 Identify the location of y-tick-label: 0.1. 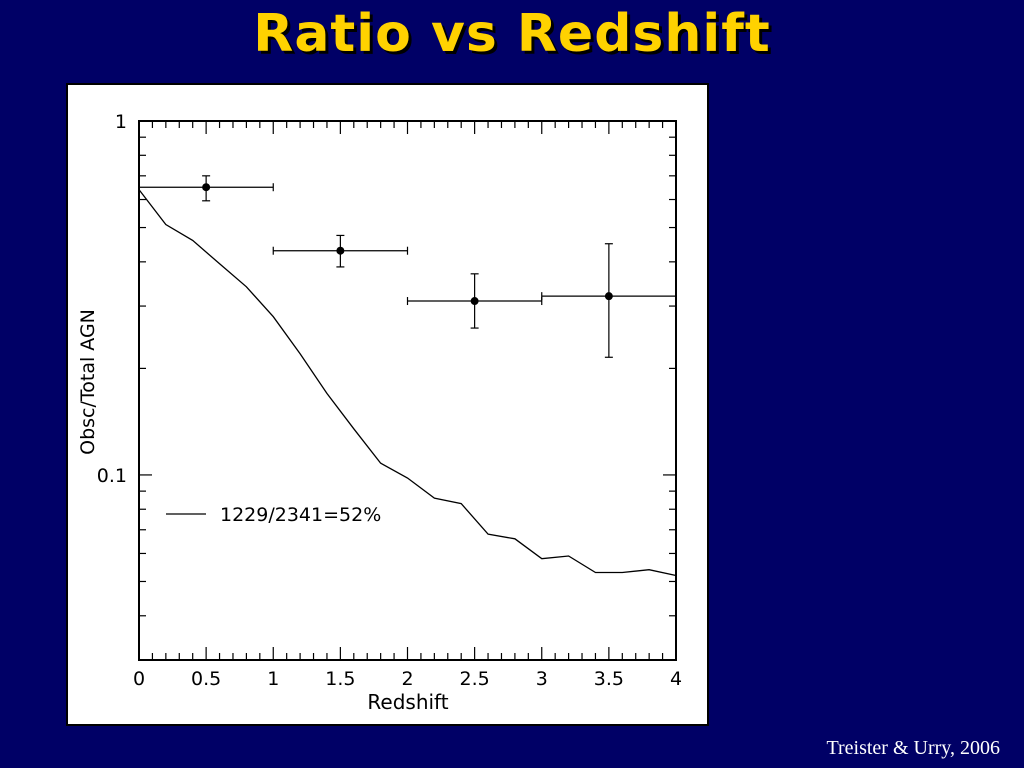
(112, 476).